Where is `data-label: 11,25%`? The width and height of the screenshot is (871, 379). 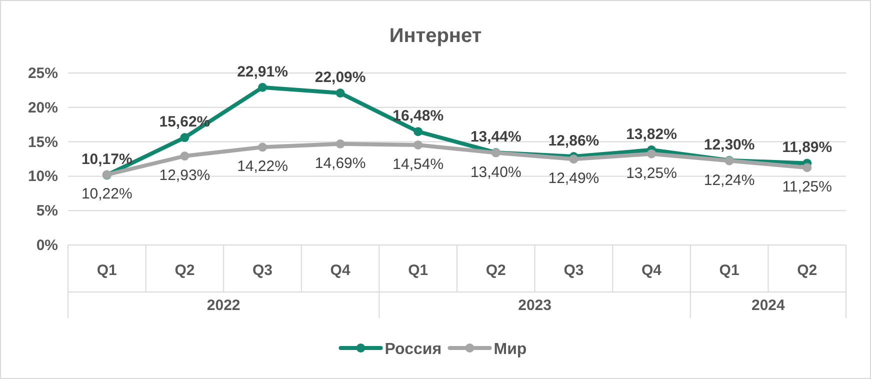 data-label: 11,25% is located at coordinates (807, 187).